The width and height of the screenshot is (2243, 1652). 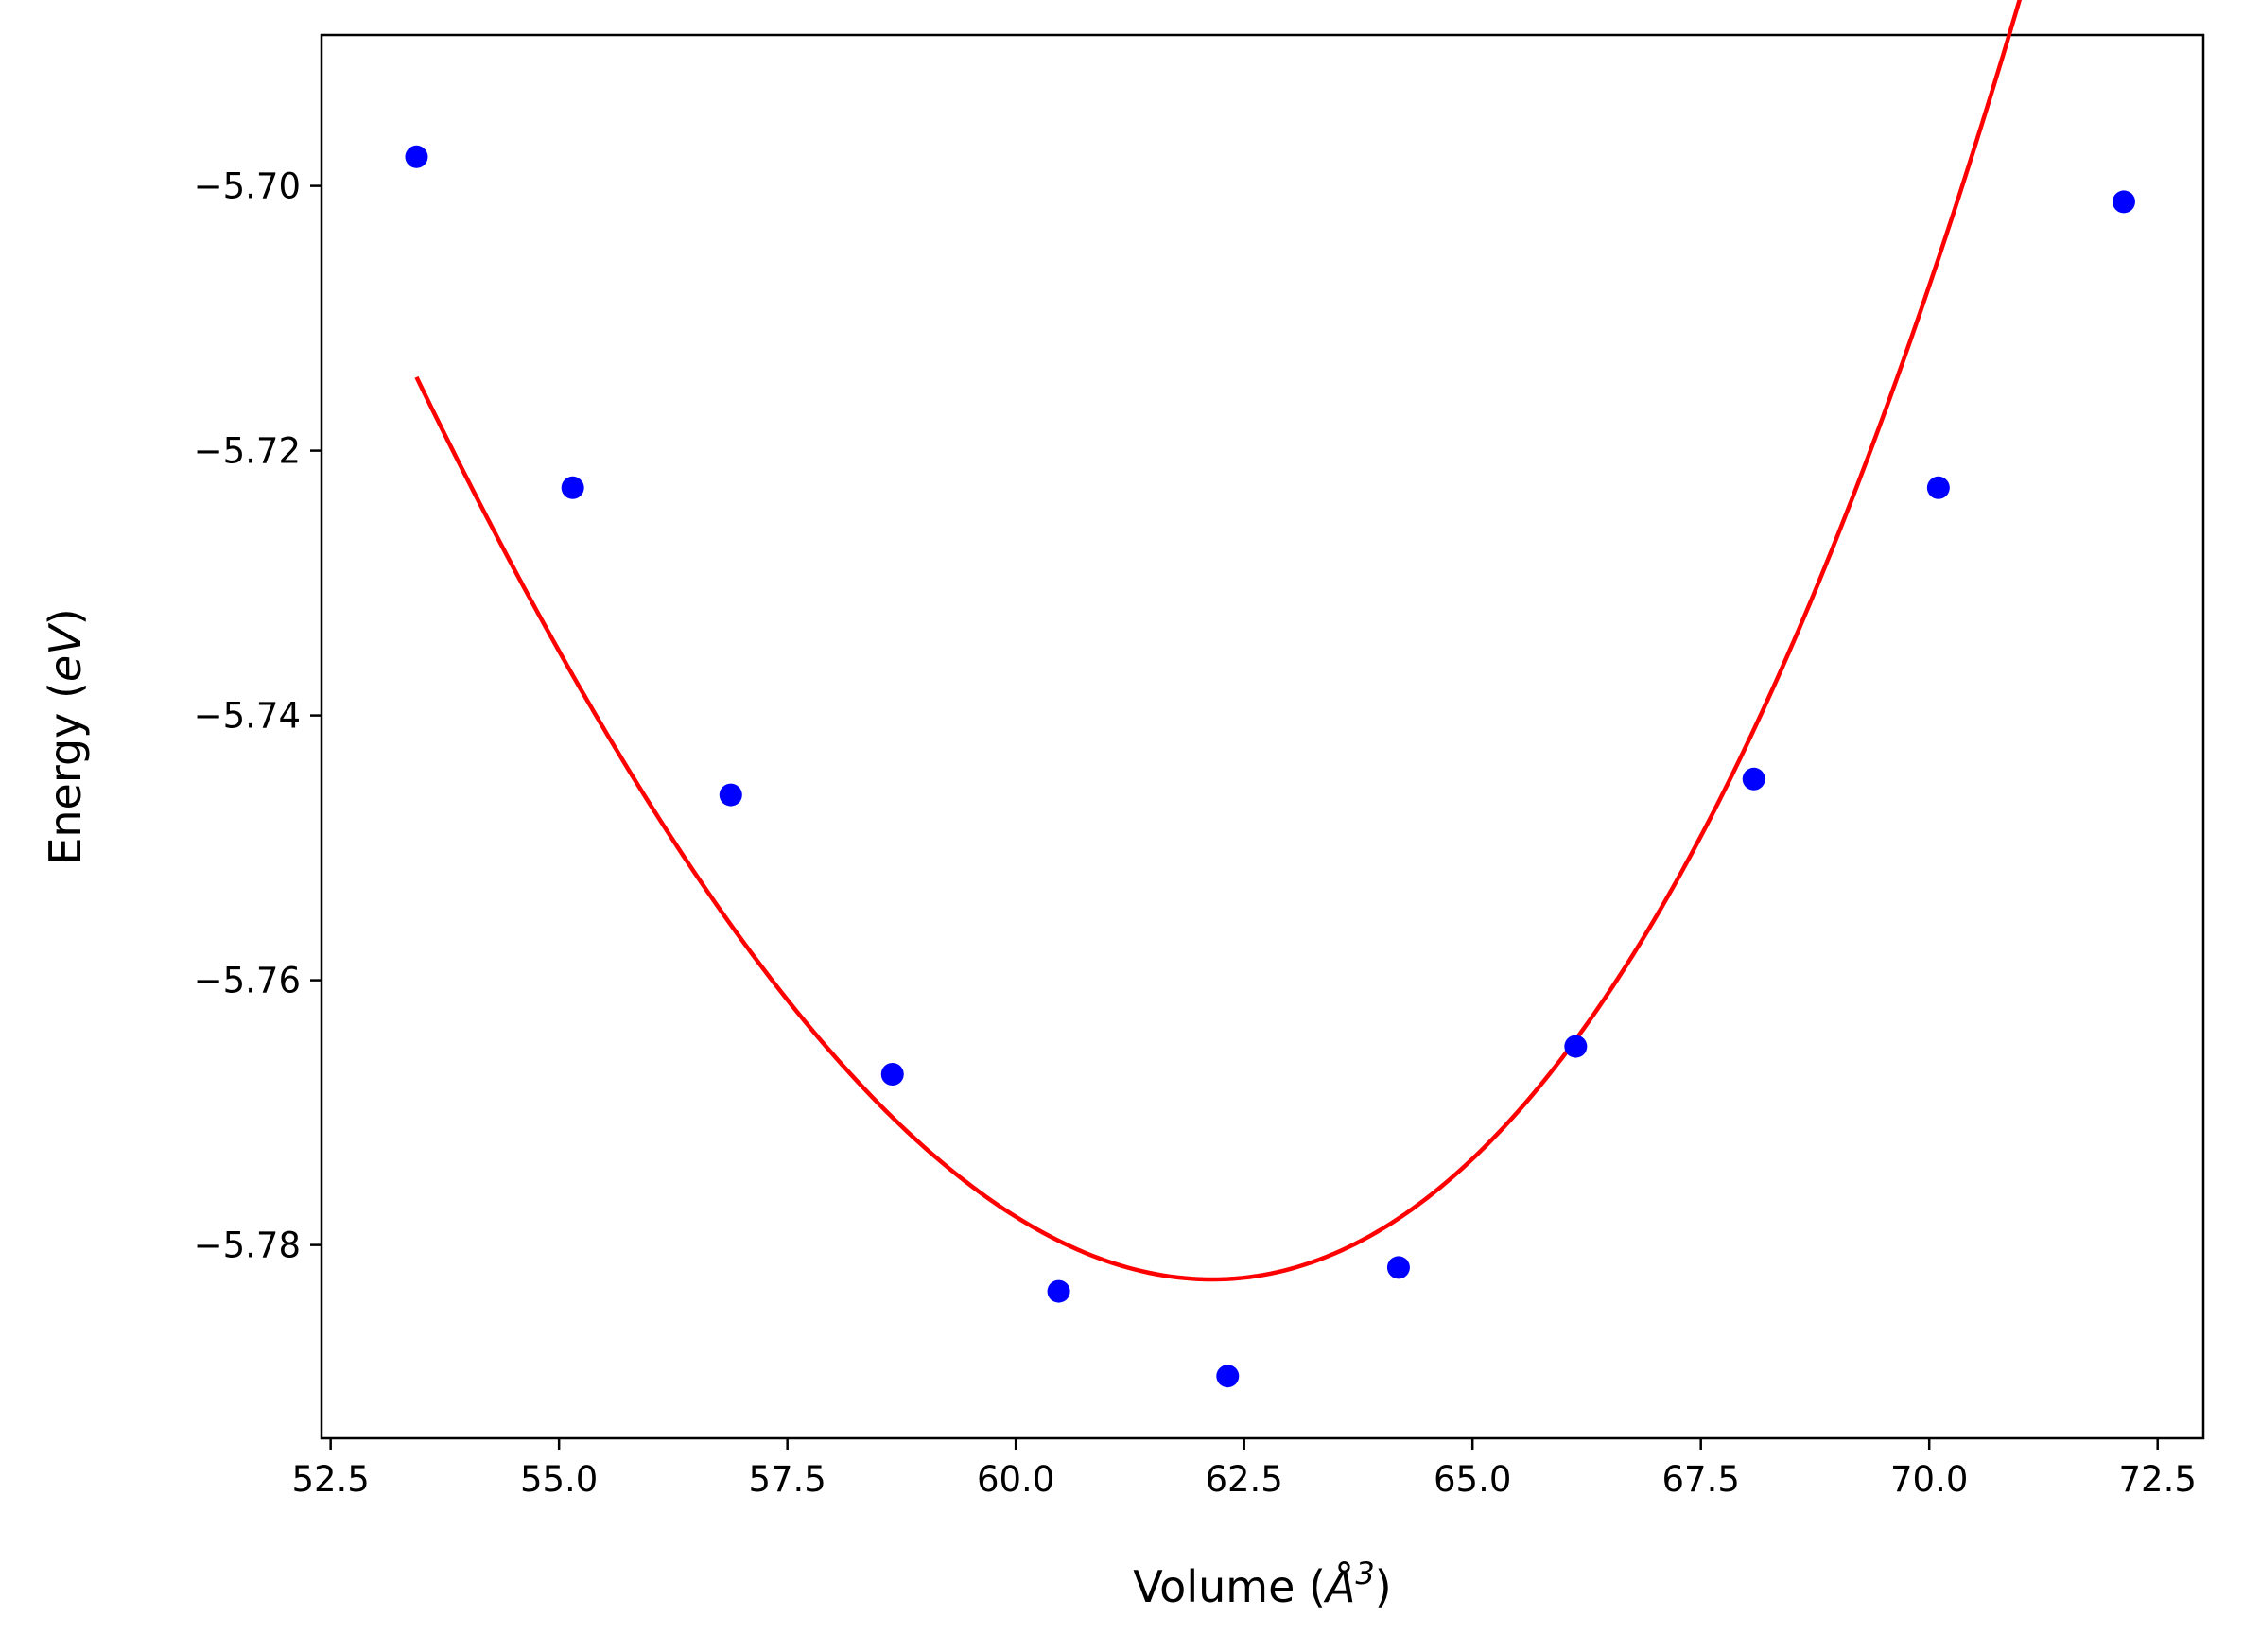 What do you see at coordinates (65, 736) in the screenshot?
I see `y-axis-title: Energy (eV)` at bounding box center [65, 736].